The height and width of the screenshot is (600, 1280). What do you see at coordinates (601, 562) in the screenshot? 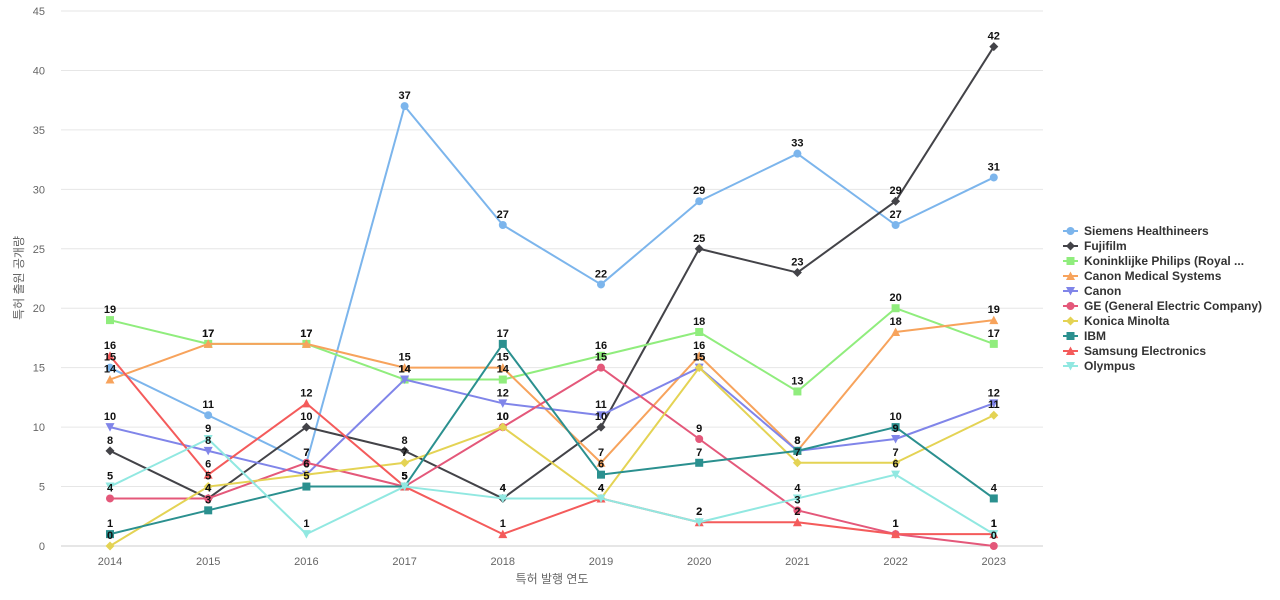
I see `x-tick-label: 2019` at bounding box center [601, 562].